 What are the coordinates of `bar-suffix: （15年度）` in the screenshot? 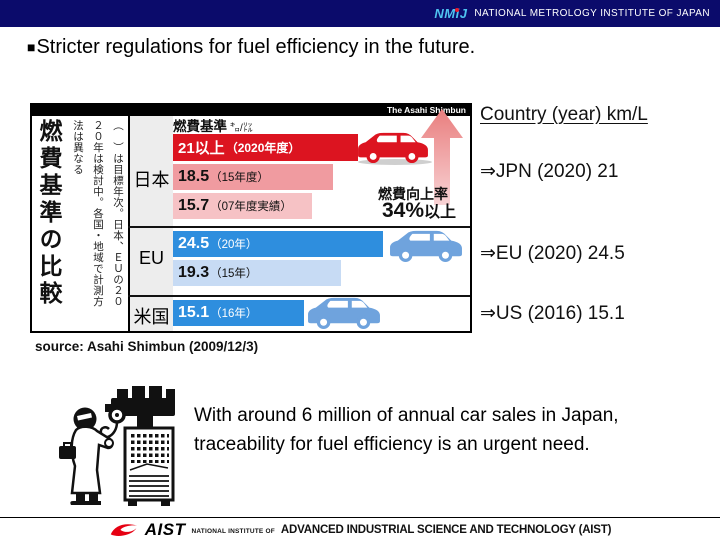 It's located at (239, 178).